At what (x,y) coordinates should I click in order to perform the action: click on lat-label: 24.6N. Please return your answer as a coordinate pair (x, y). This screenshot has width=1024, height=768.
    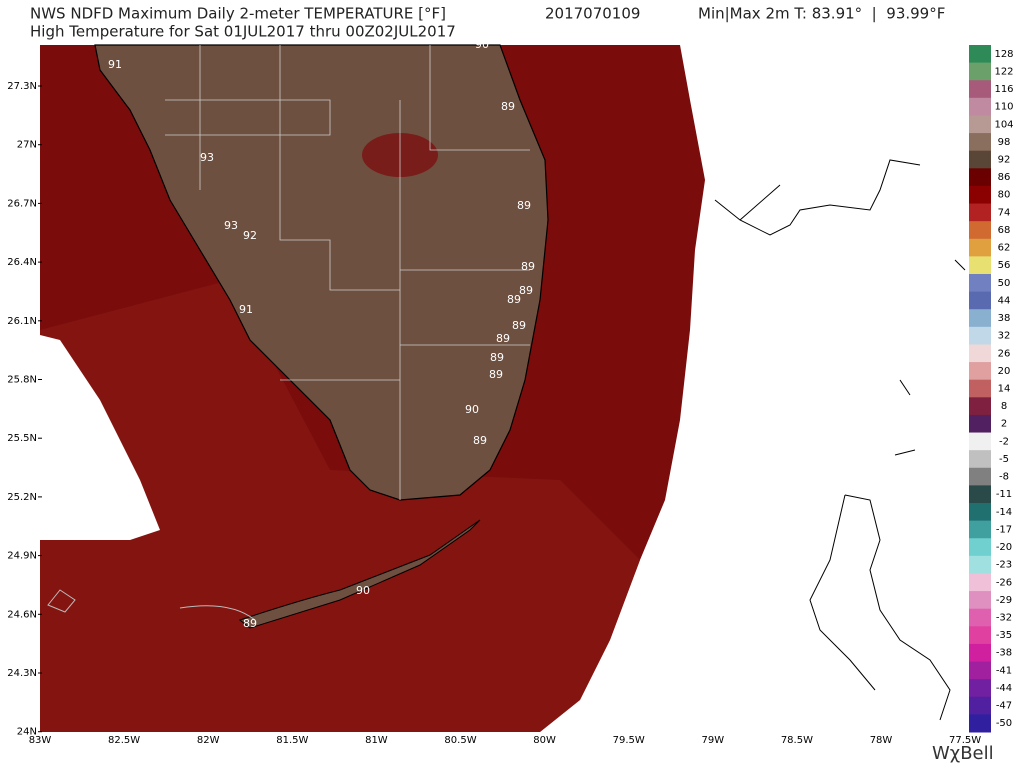
    Looking at the image, I should click on (22, 614).